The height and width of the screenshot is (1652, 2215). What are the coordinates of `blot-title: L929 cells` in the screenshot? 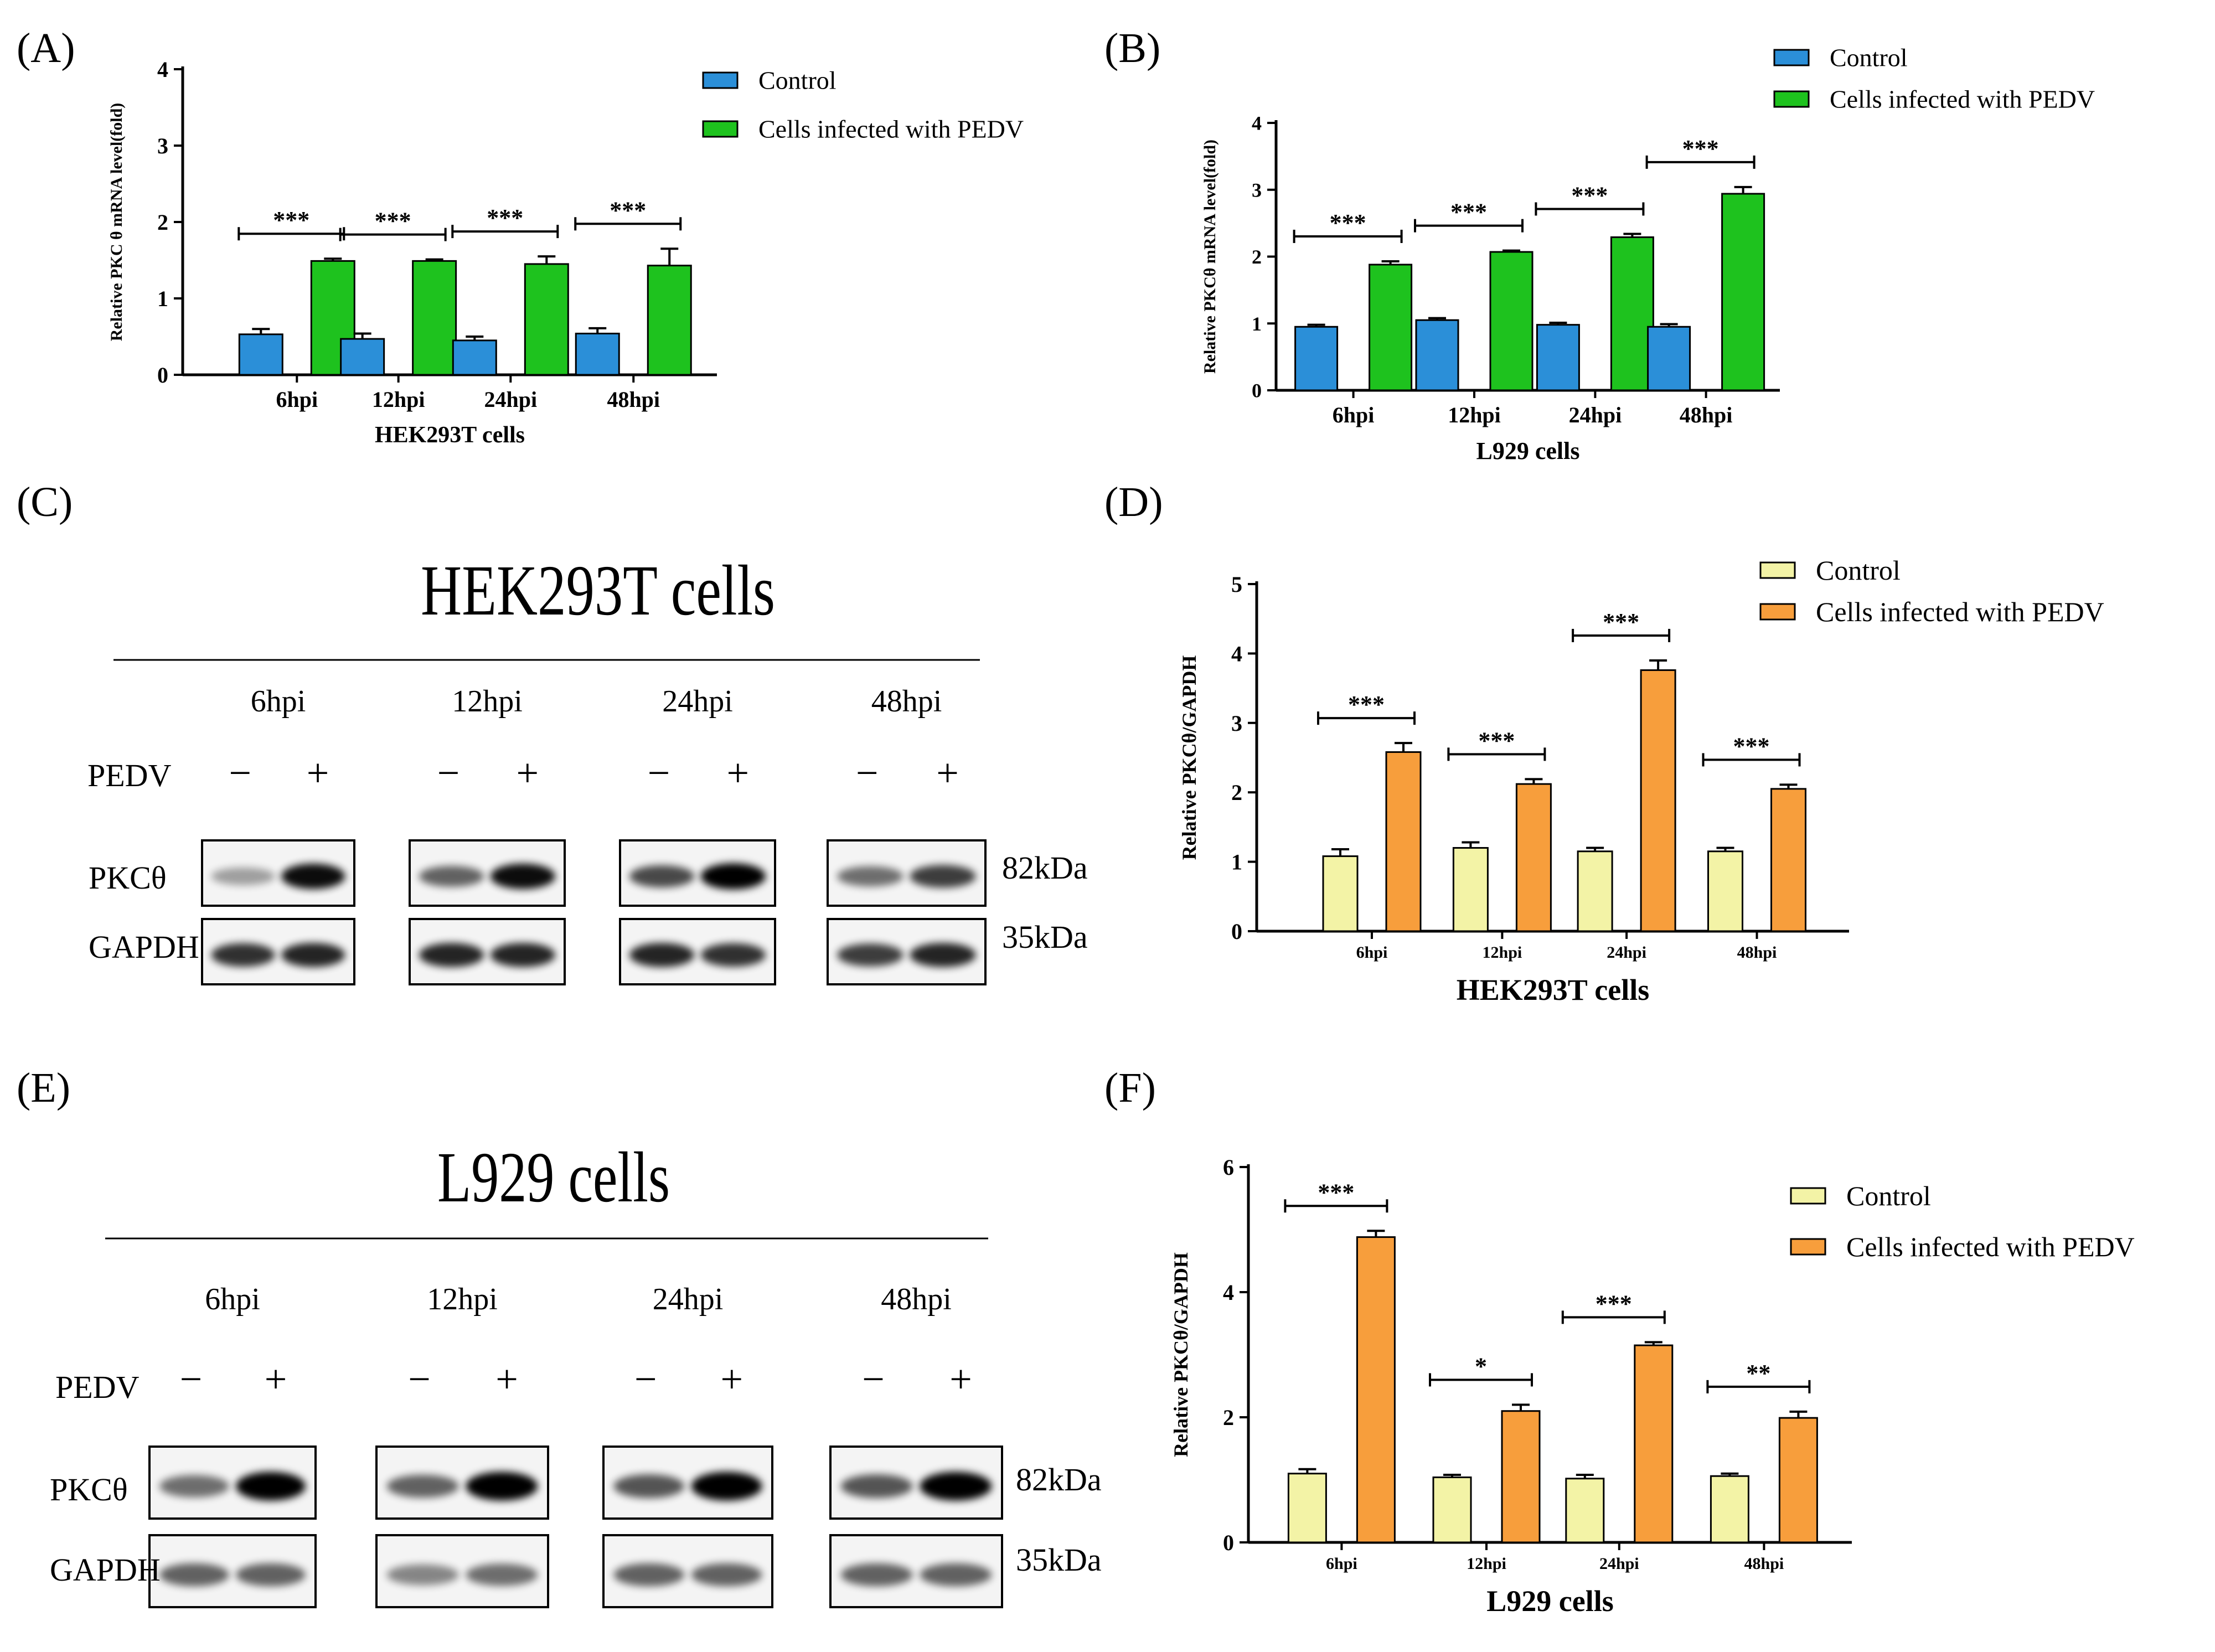 It's located at (553, 1177).